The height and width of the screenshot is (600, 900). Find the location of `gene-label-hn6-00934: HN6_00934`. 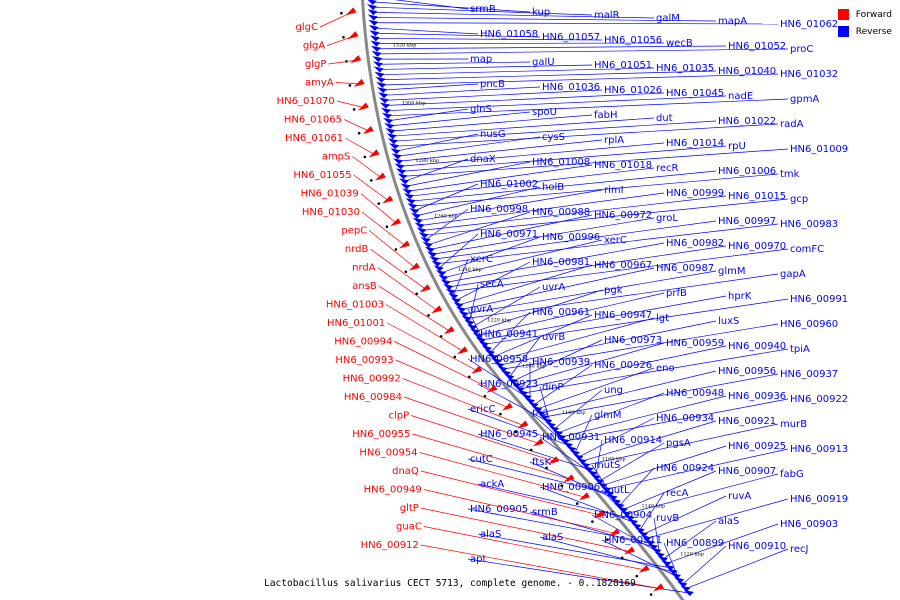

gene-label-hn6-00934: HN6_00934 is located at coordinates (685, 418).